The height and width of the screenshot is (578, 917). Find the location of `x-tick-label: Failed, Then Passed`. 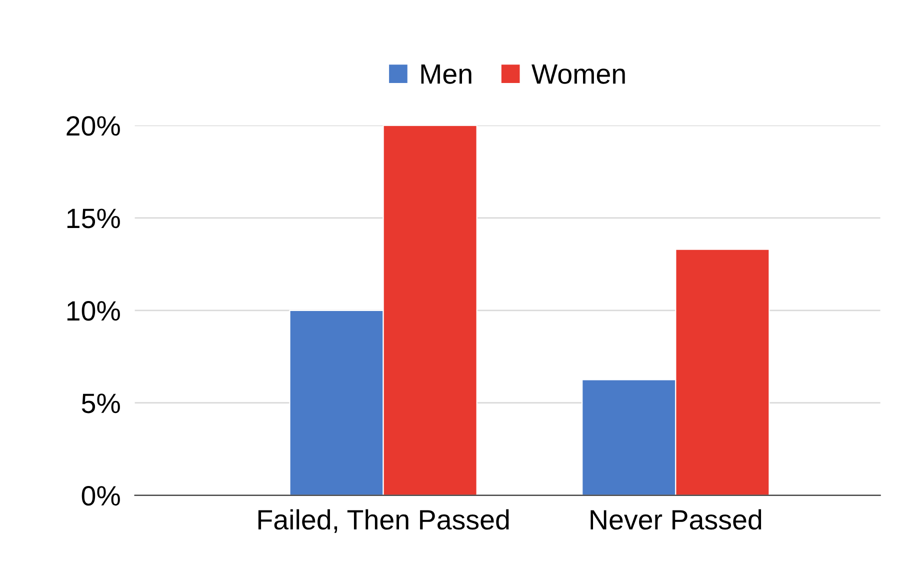

x-tick-label: Failed, Then Passed is located at coordinates (383, 521).